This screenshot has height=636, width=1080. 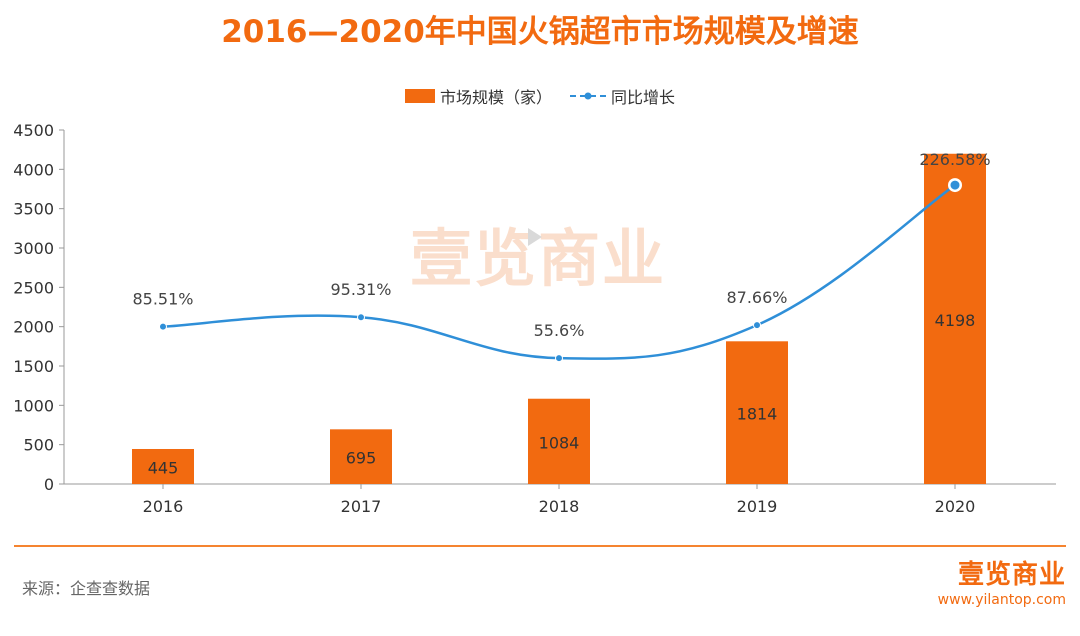 I want to click on growth-value-label: 87.66%, so click(x=756, y=297).